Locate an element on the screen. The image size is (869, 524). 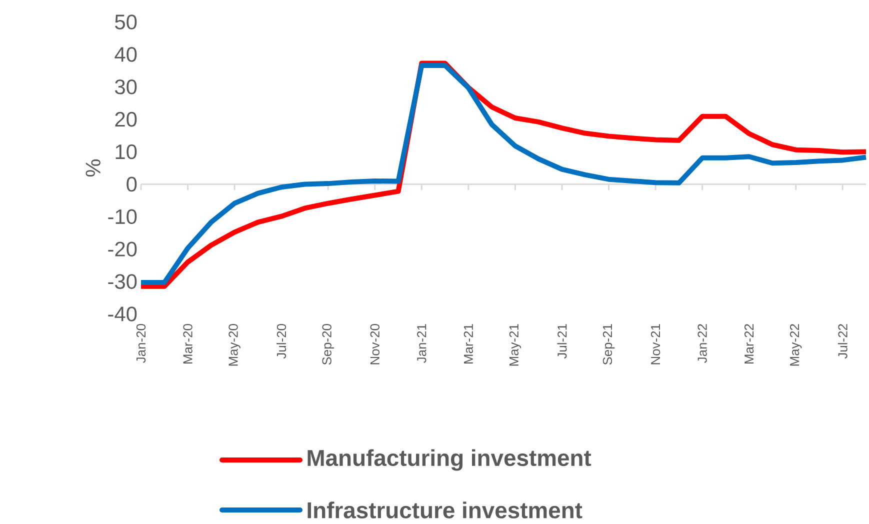
y-tick-label: -40 is located at coordinates (122, 314).